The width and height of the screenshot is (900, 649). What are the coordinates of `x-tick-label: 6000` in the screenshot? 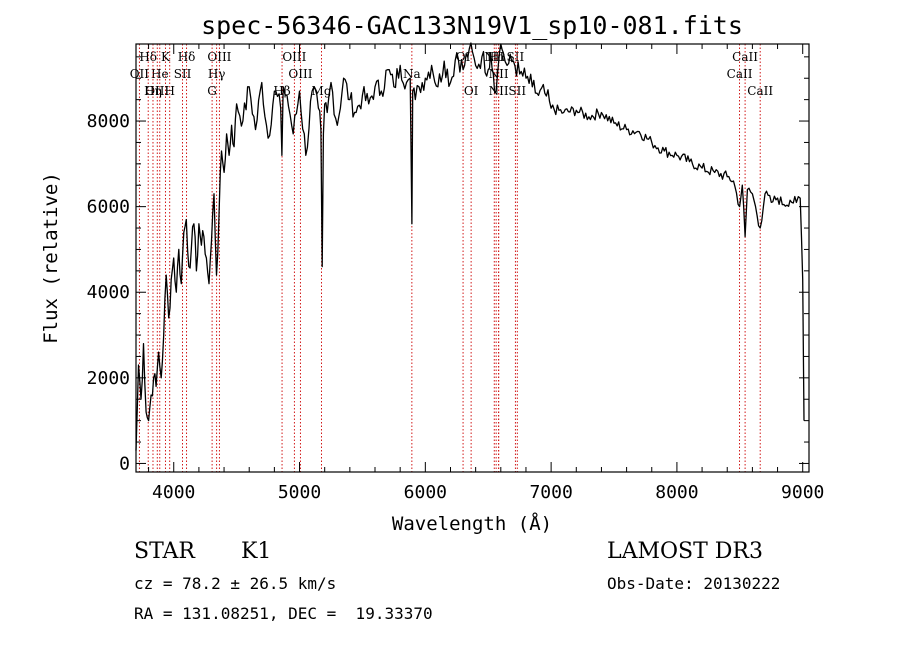 It's located at (425, 492).